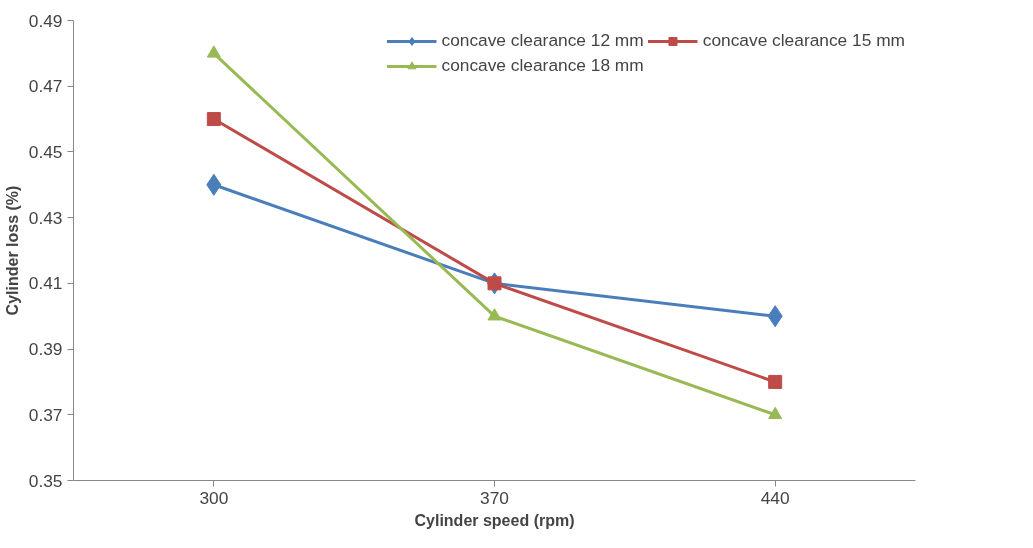  I want to click on legend-label: concave clearance 18 mm, so click(542, 65).